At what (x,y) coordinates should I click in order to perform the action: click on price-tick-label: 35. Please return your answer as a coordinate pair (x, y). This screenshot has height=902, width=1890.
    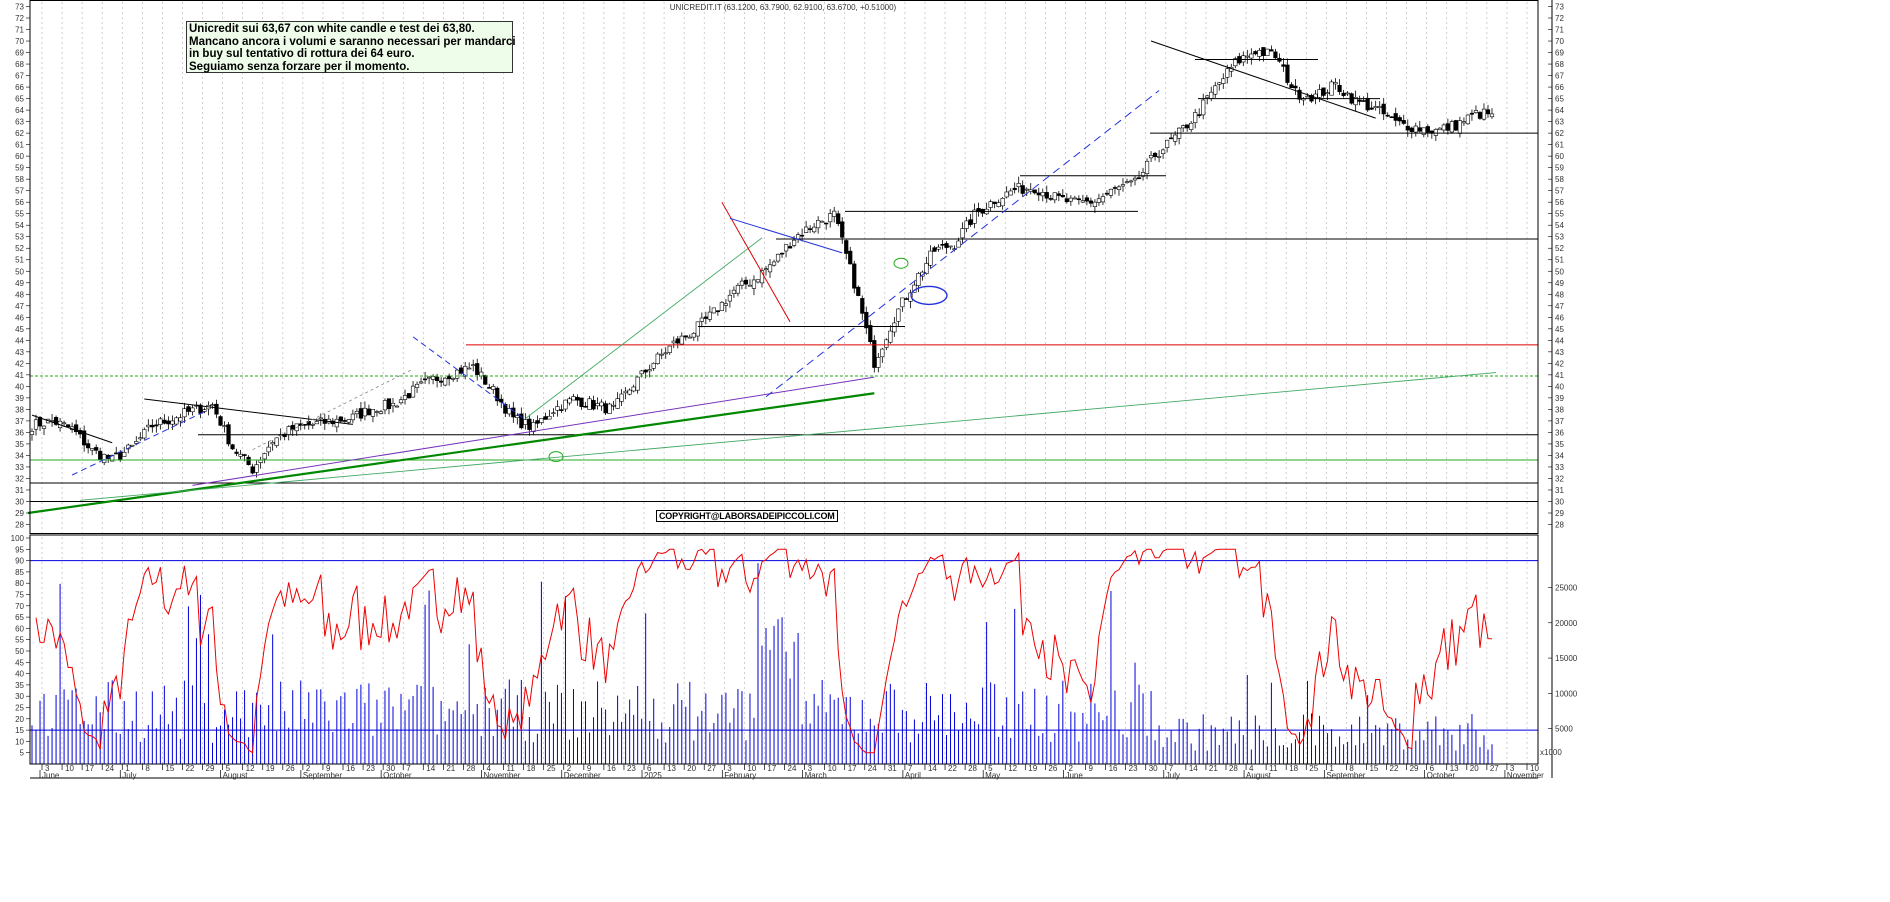
    Looking at the image, I should click on (1559, 444).